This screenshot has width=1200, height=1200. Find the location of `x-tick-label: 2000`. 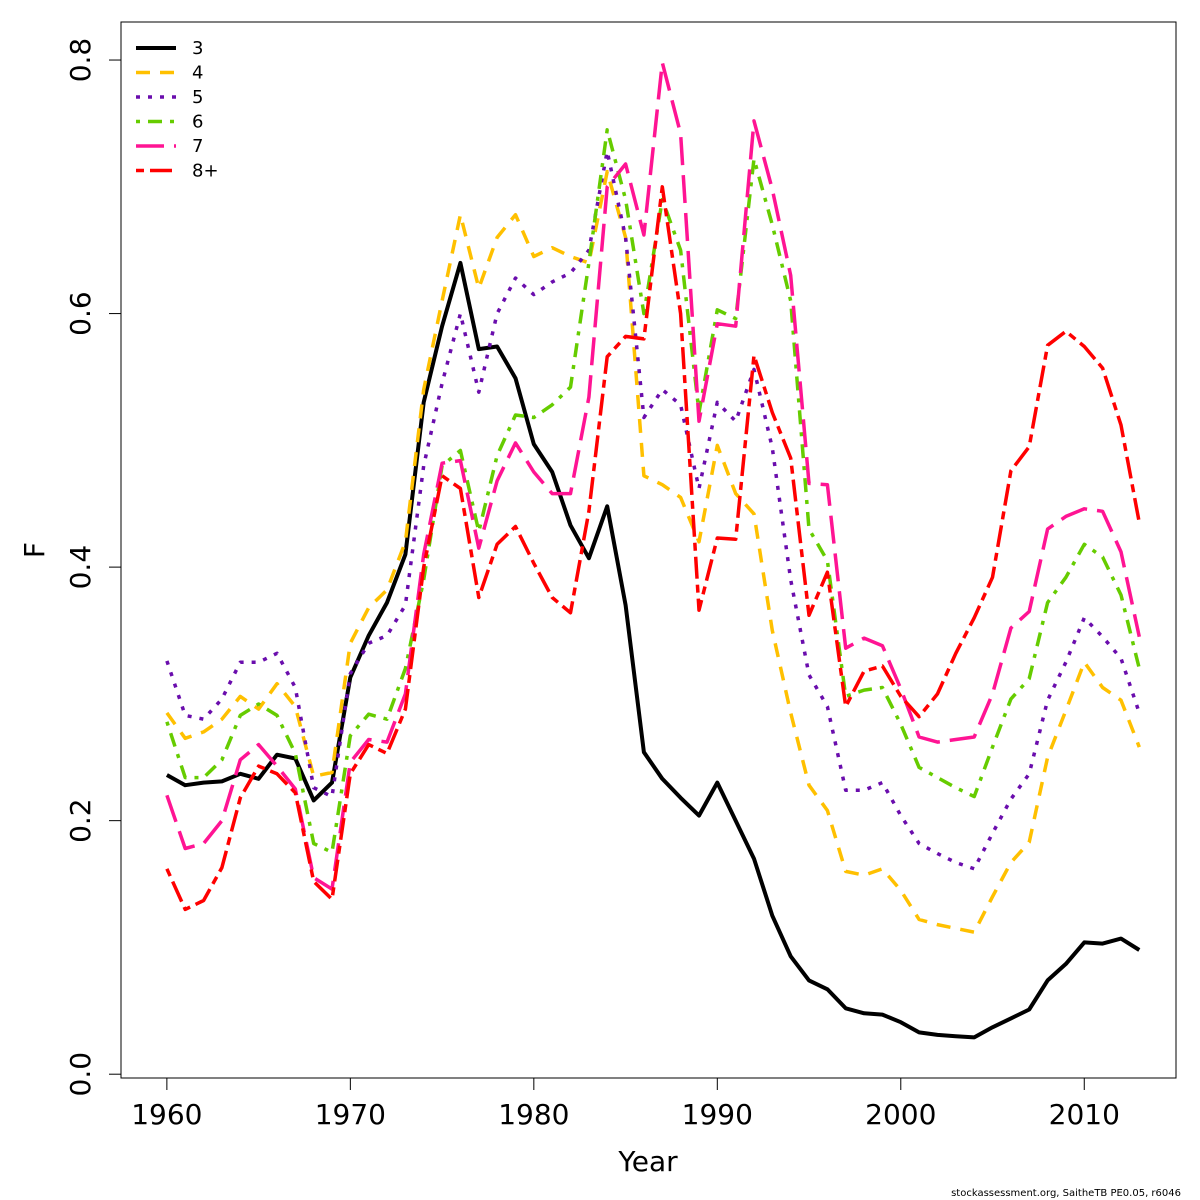

x-tick-label: 2000 is located at coordinates (900, 1114).